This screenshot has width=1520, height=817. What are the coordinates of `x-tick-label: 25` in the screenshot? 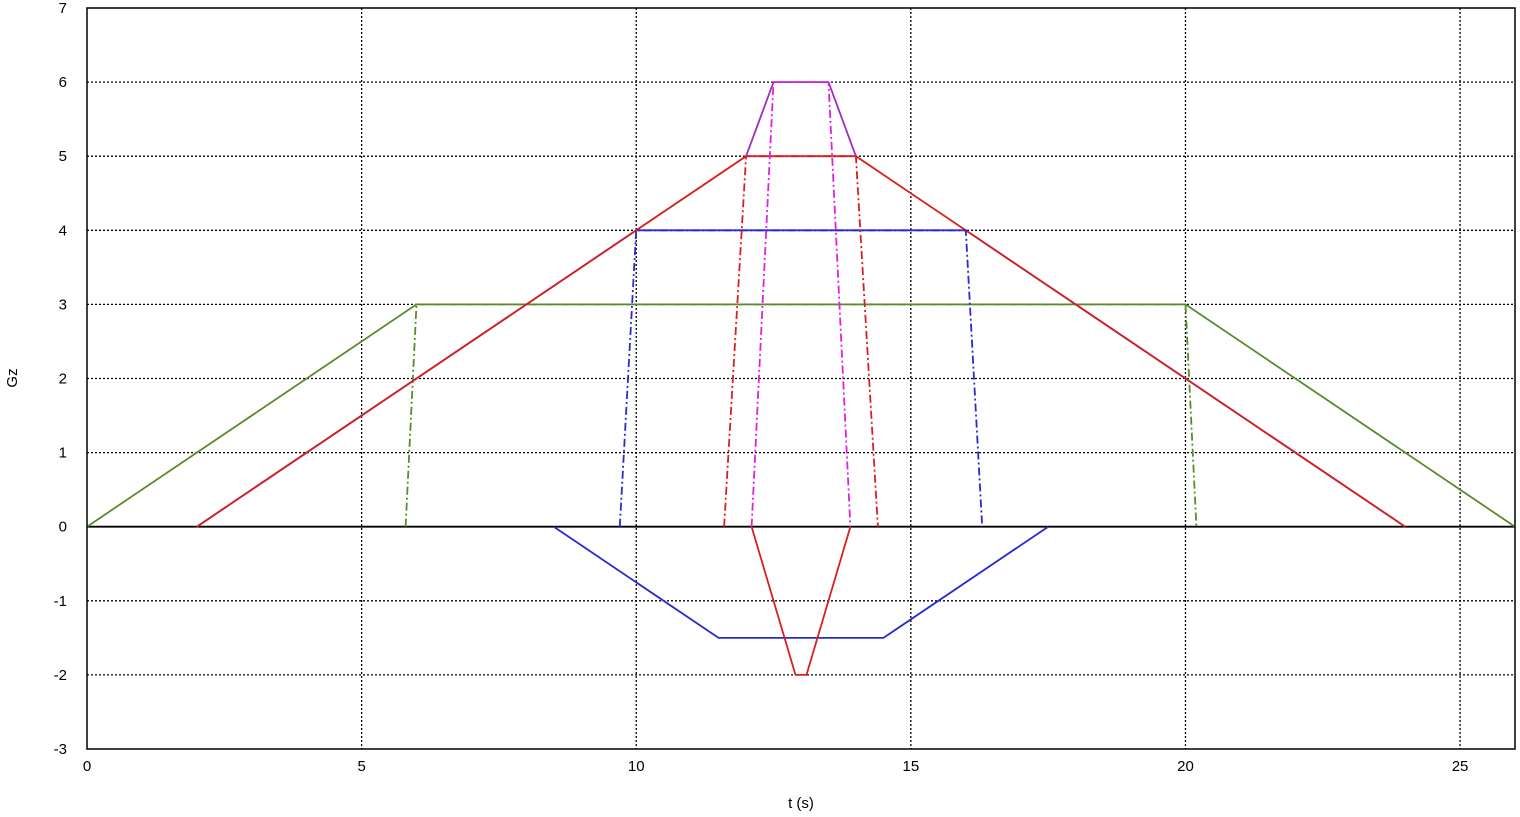 It's located at (1460, 766).